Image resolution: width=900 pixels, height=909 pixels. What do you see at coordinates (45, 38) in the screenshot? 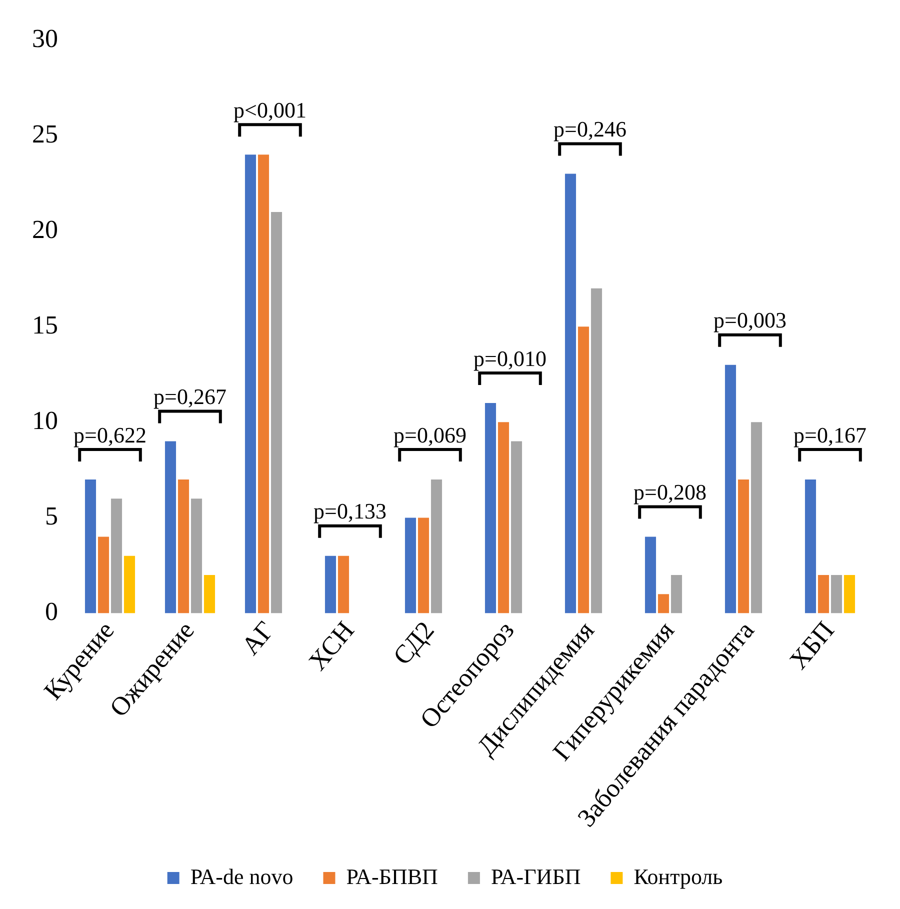
I see `y-tick-label: 30` at bounding box center [45, 38].